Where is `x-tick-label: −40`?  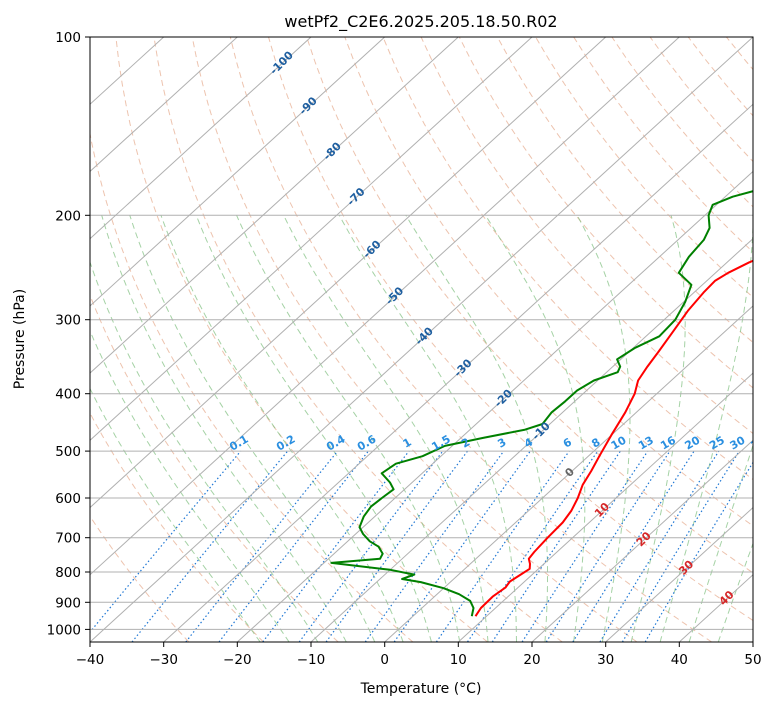
x-tick-label: −40 is located at coordinates (90, 660).